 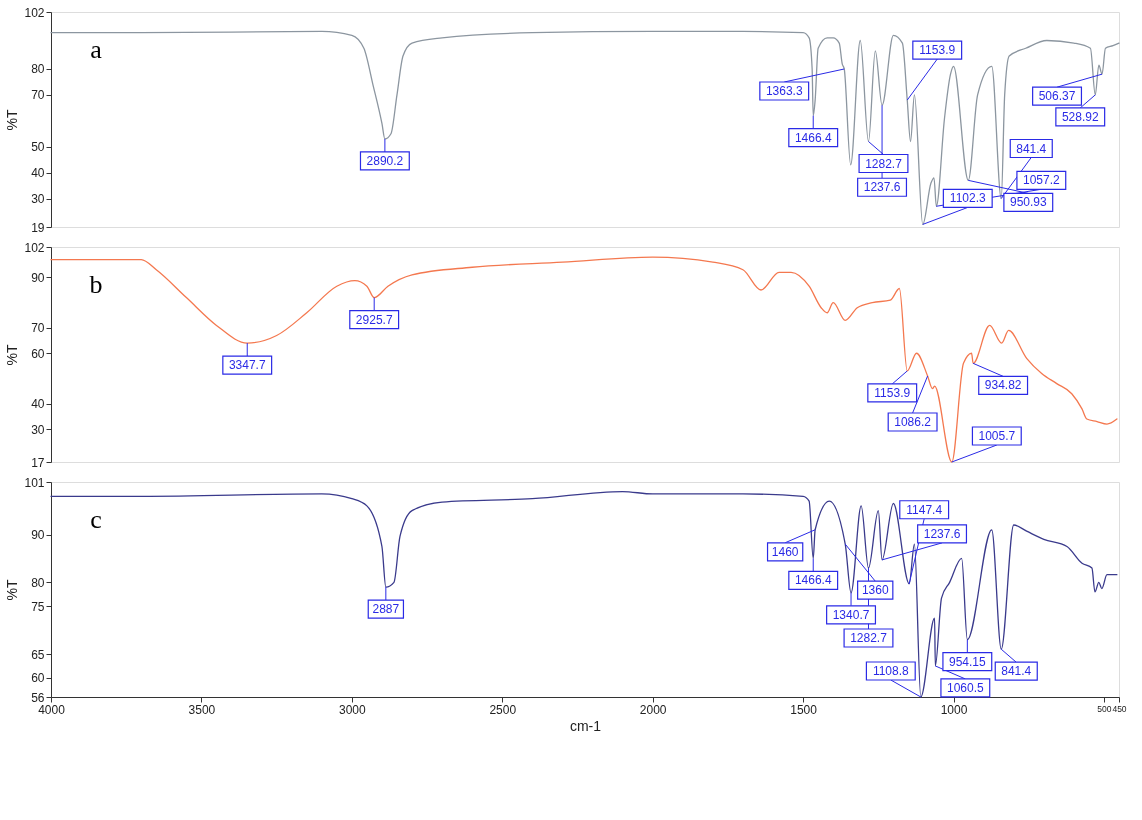 I want to click on annotation: 2887, so click(x=386, y=609).